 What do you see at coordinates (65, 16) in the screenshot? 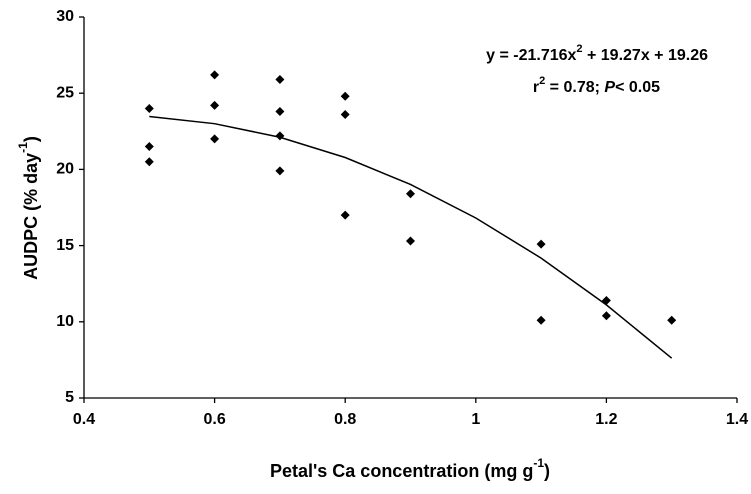
I see `y-tick-label: 30` at bounding box center [65, 16].